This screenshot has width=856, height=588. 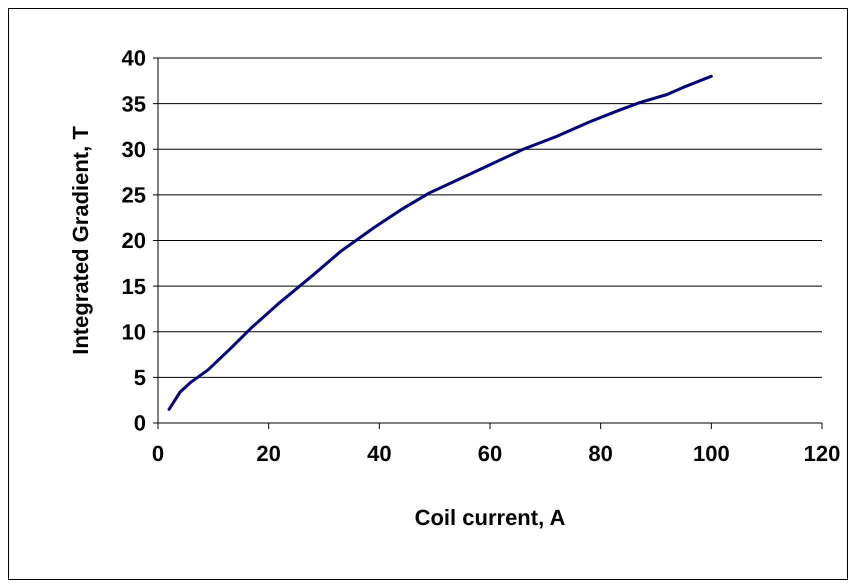 I want to click on y-tick-label: 25, so click(x=134, y=195).